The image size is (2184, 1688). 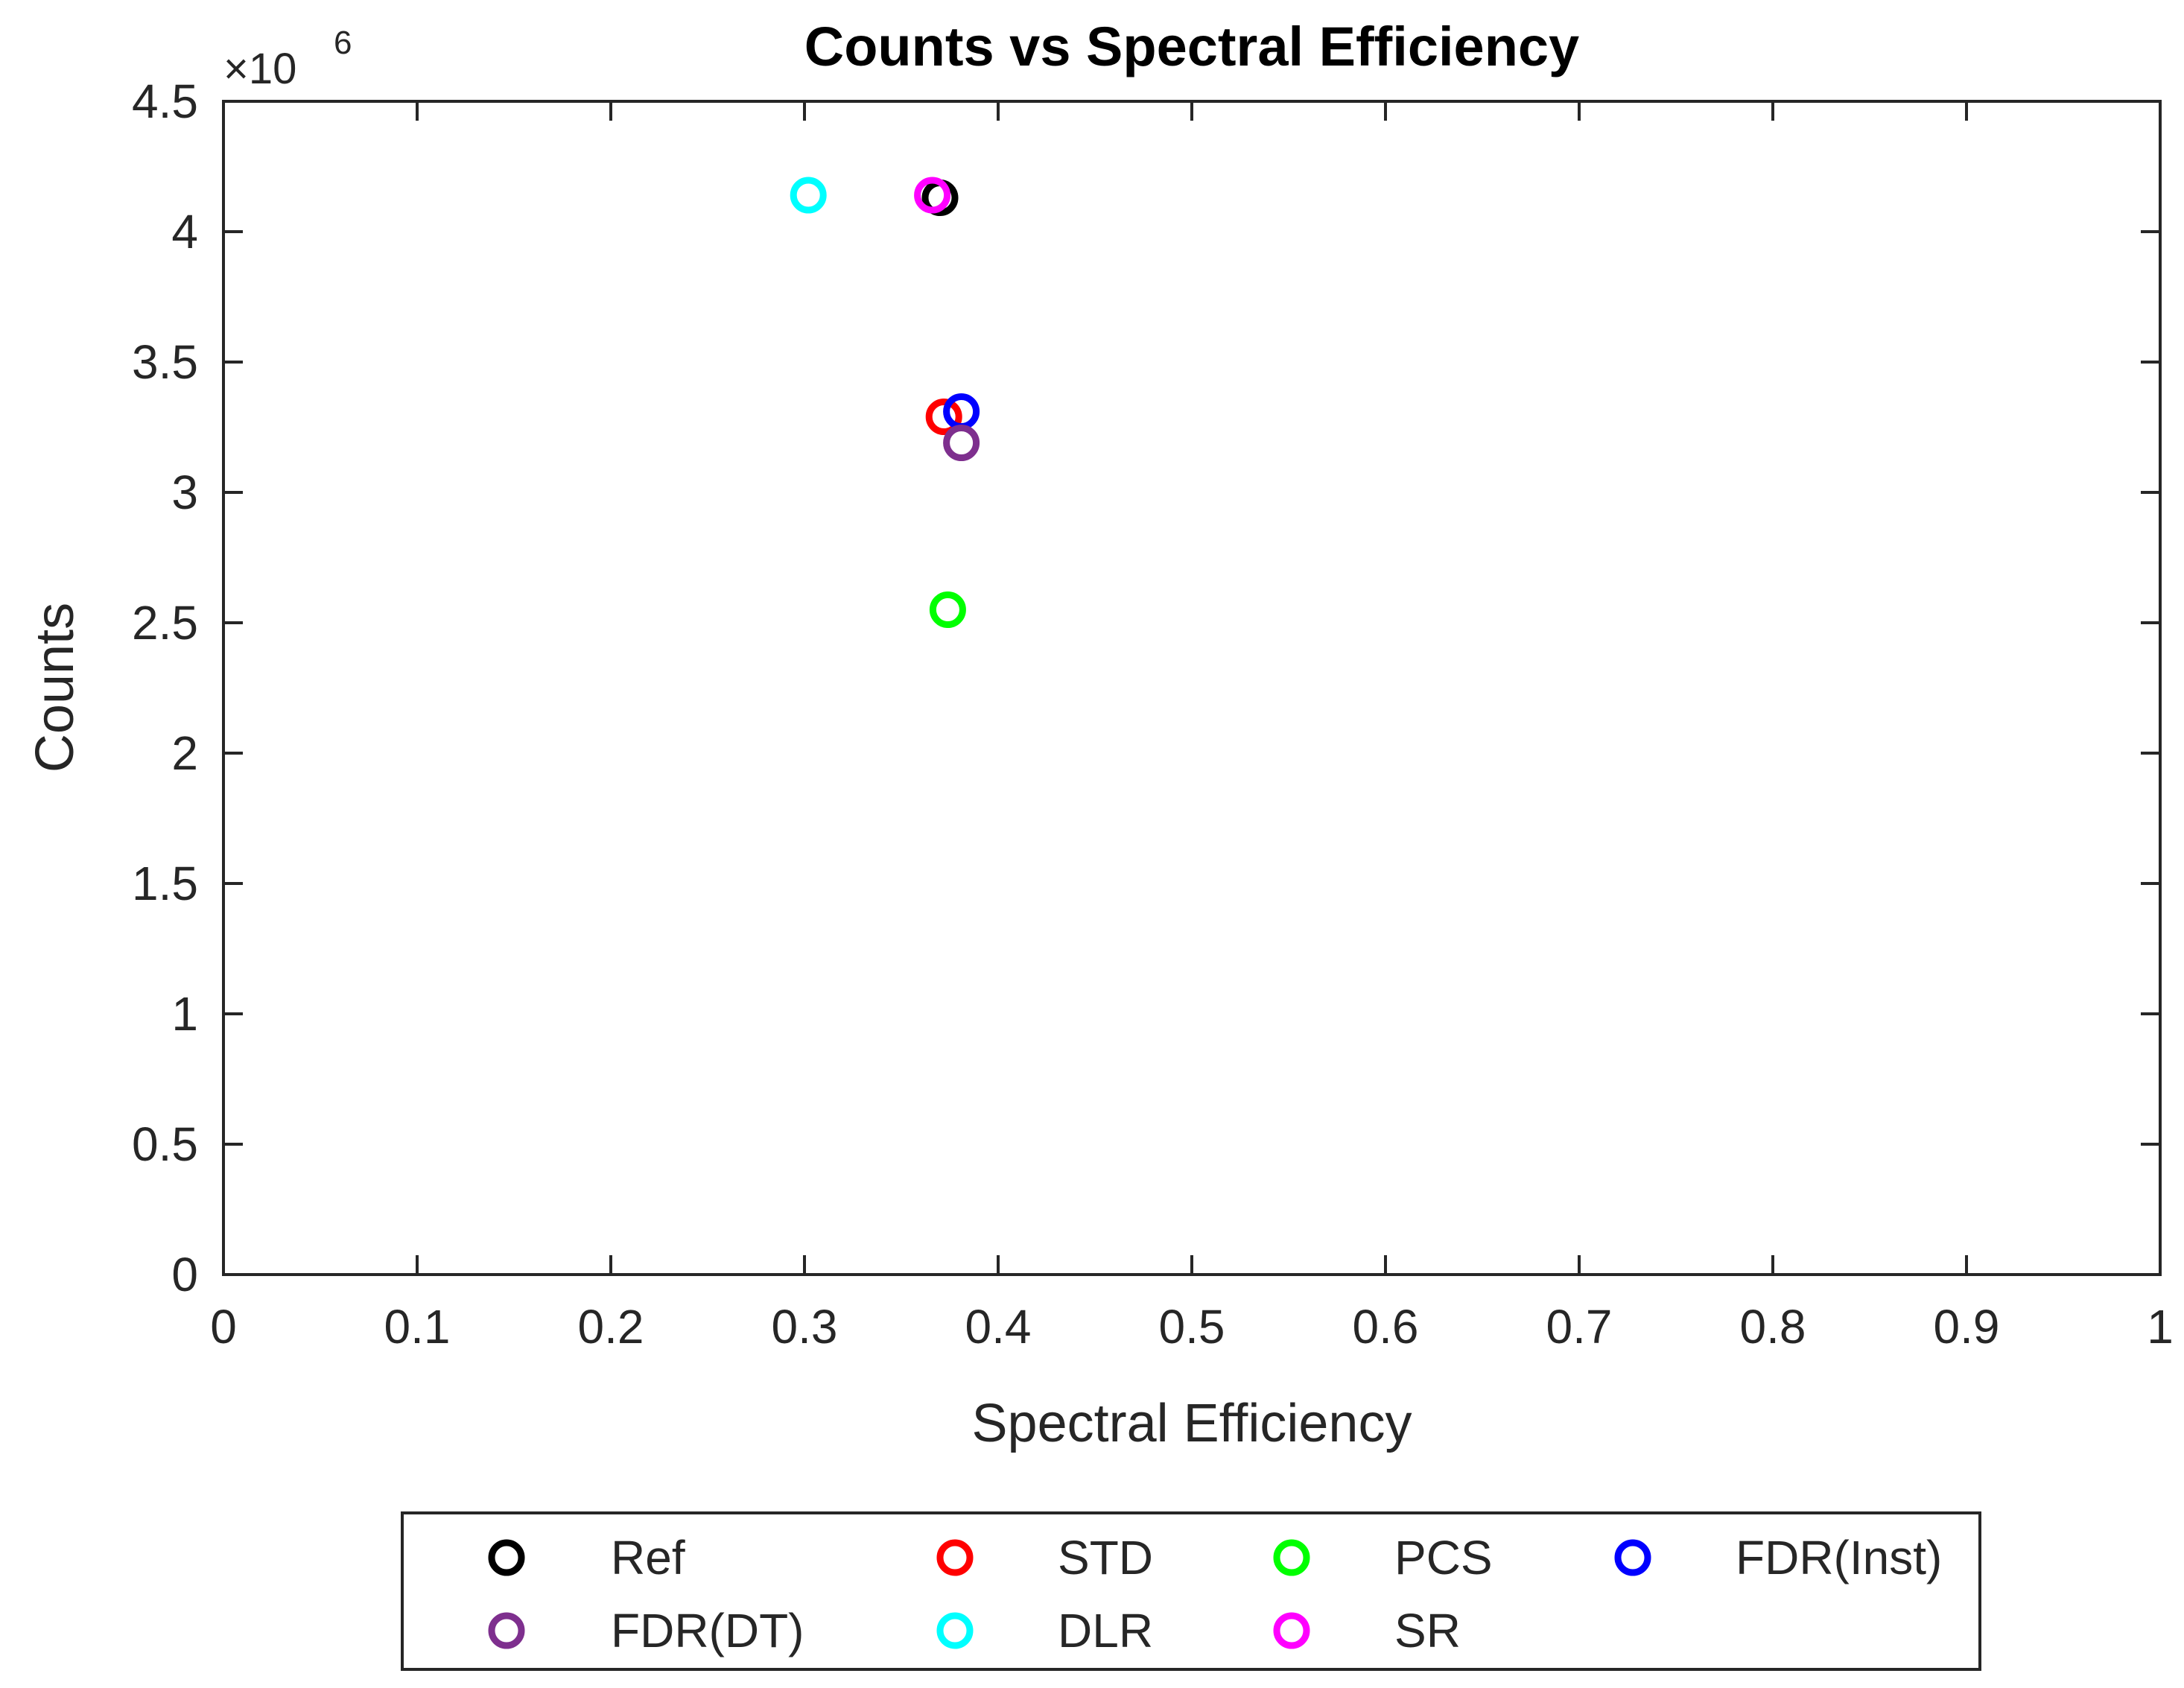 I want to click on legend-box, so click(x=1191, y=1591).